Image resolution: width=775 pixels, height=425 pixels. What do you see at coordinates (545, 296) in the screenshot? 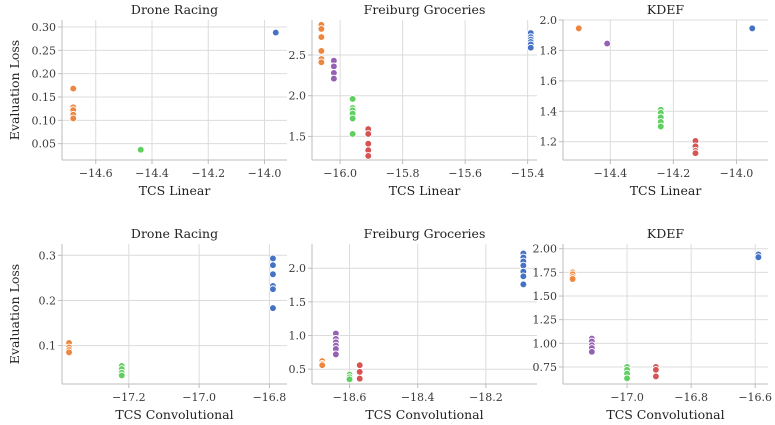
I see `y-tick-label: 1.50` at bounding box center [545, 296].